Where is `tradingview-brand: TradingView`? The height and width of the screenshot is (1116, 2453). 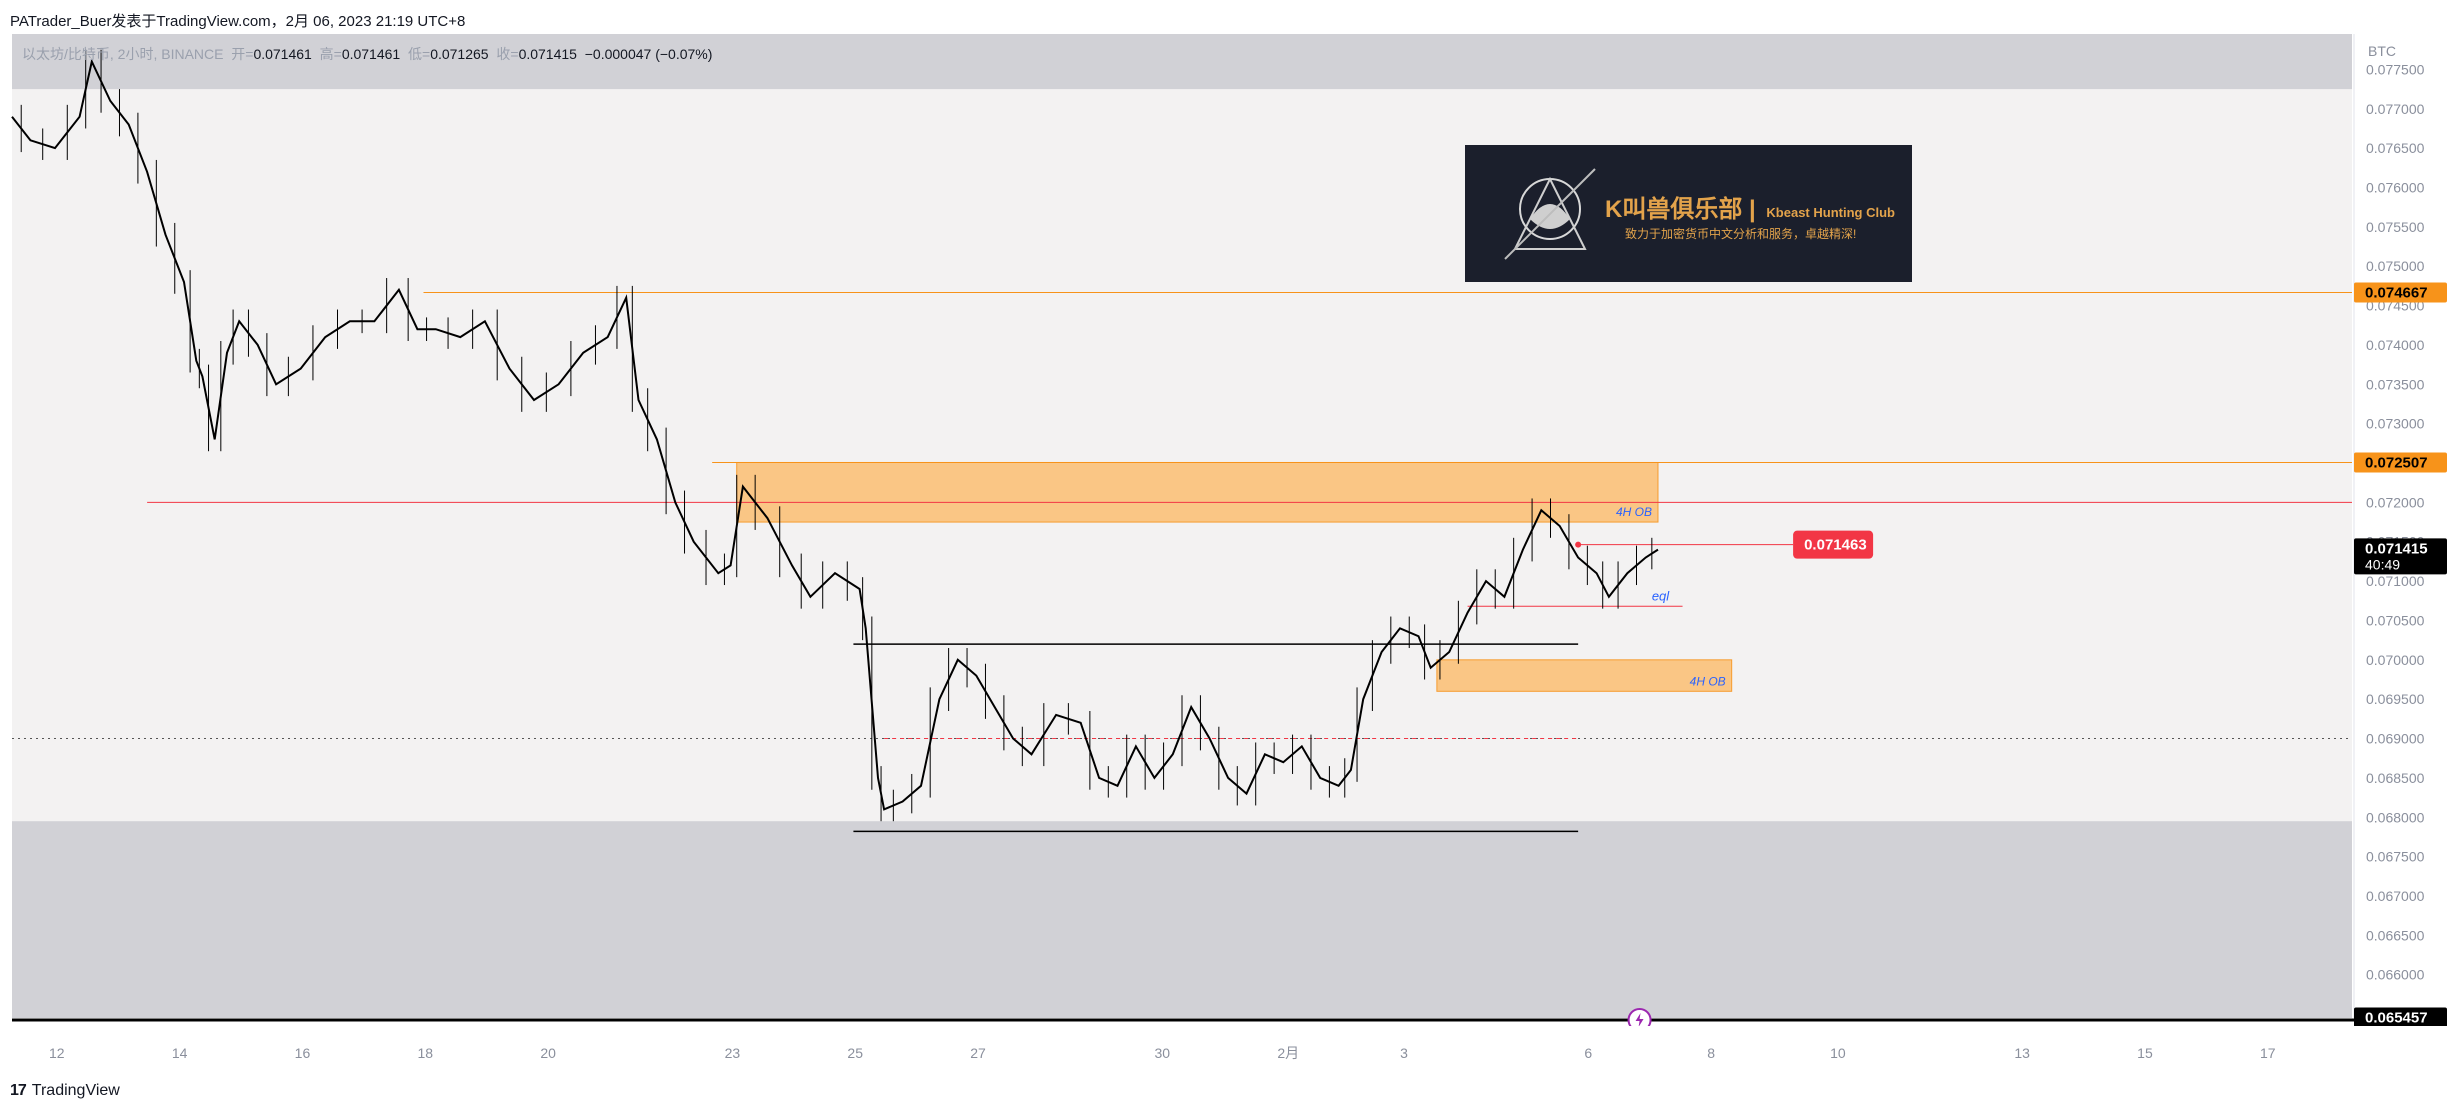 tradingview-brand: TradingView is located at coordinates (75, 1090).